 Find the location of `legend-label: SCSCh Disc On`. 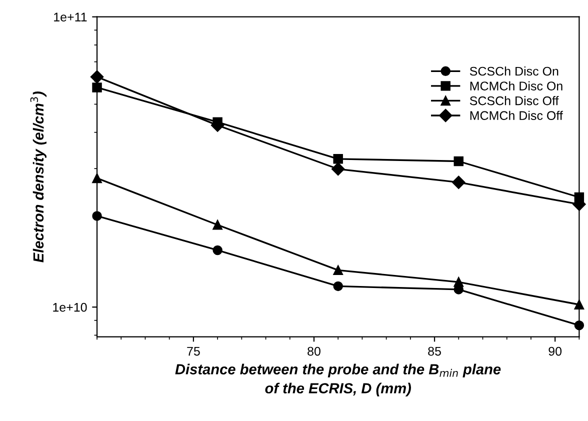

legend-label: SCSCh Disc On is located at coordinates (514, 71).